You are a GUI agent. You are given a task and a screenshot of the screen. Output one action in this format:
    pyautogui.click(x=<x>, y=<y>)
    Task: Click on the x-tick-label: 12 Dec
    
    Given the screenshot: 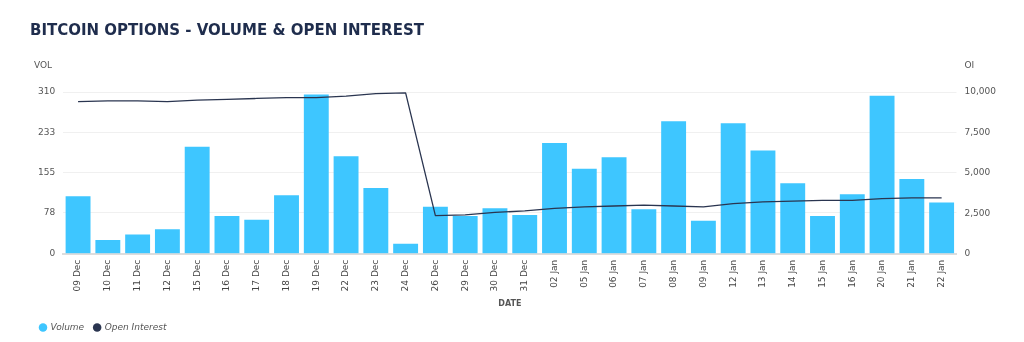 What is the action you would take?
    pyautogui.click(x=166, y=275)
    